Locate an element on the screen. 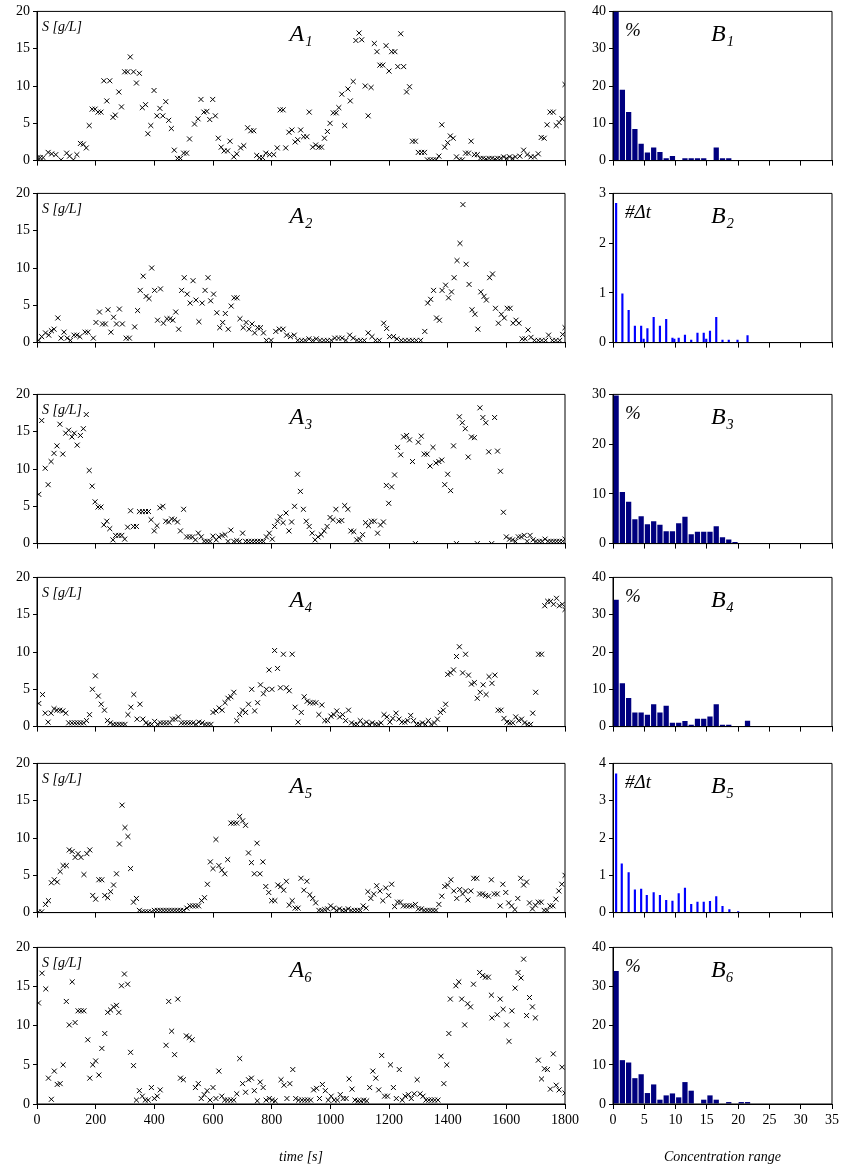  x-tick-label: 200 is located at coordinates (96, 1120).